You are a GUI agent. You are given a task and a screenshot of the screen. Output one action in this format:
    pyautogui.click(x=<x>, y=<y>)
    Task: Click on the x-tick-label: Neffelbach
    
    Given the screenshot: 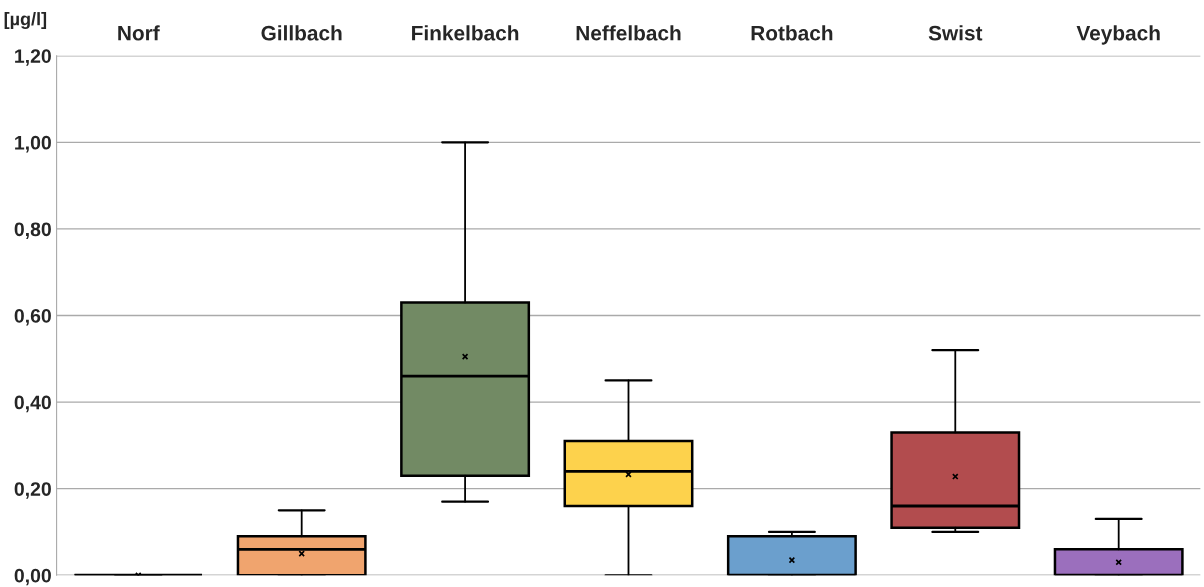 What is the action you would take?
    pyautogui.click(x=628, y=33)
    